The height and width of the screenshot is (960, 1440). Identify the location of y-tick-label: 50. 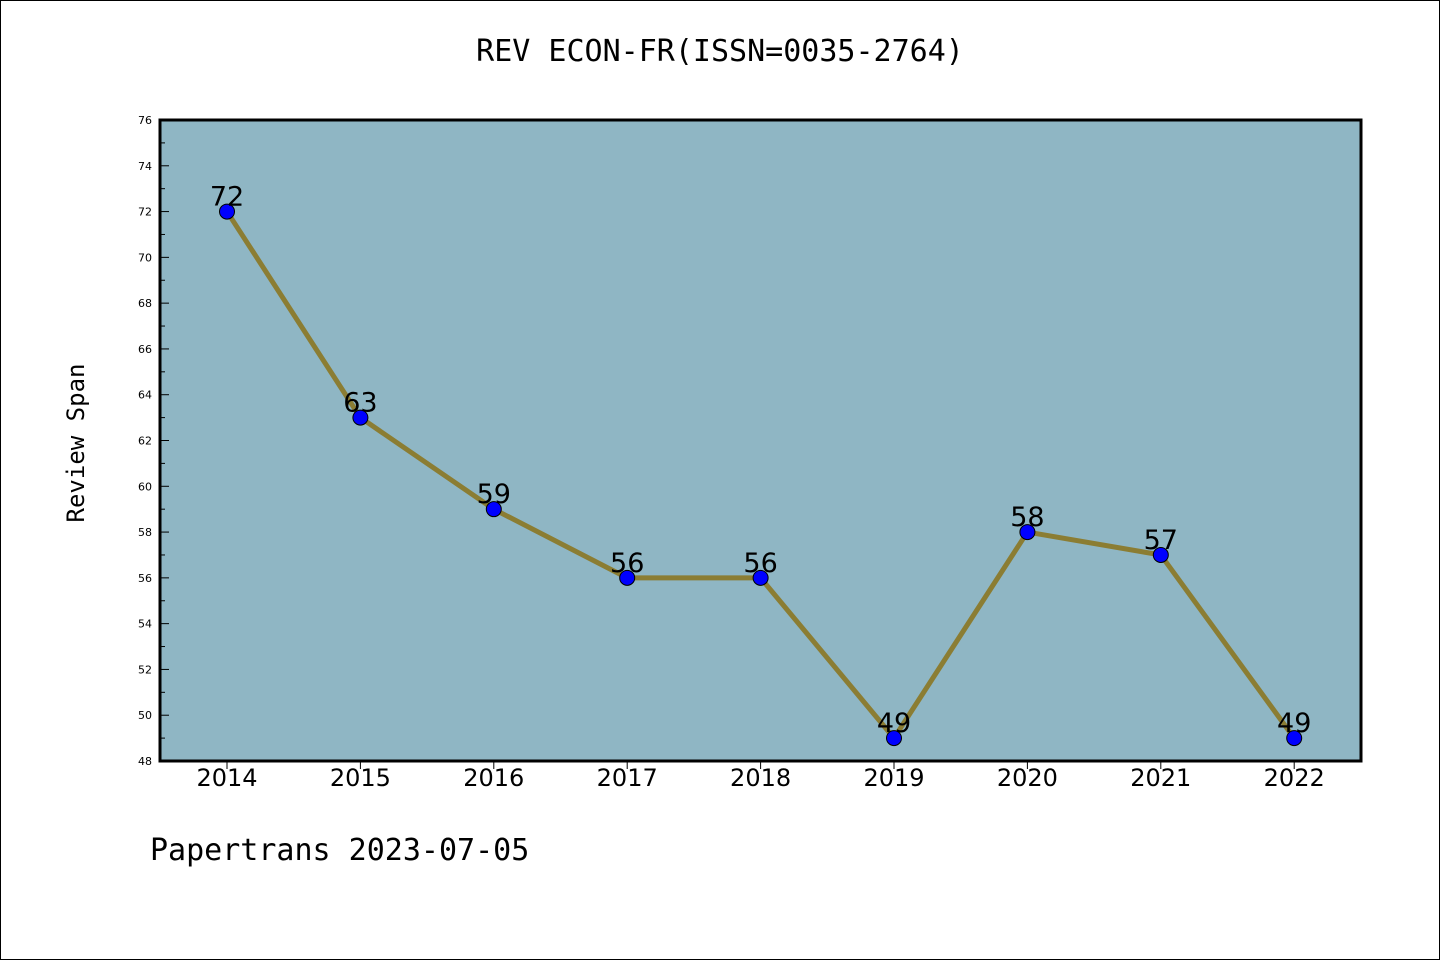
(145, 715).